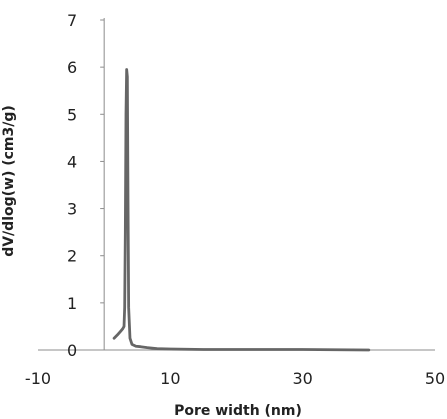 The width and height of the screenshot is (447, 419). I want to click on y-tick-label: 5, so click(72, 114).